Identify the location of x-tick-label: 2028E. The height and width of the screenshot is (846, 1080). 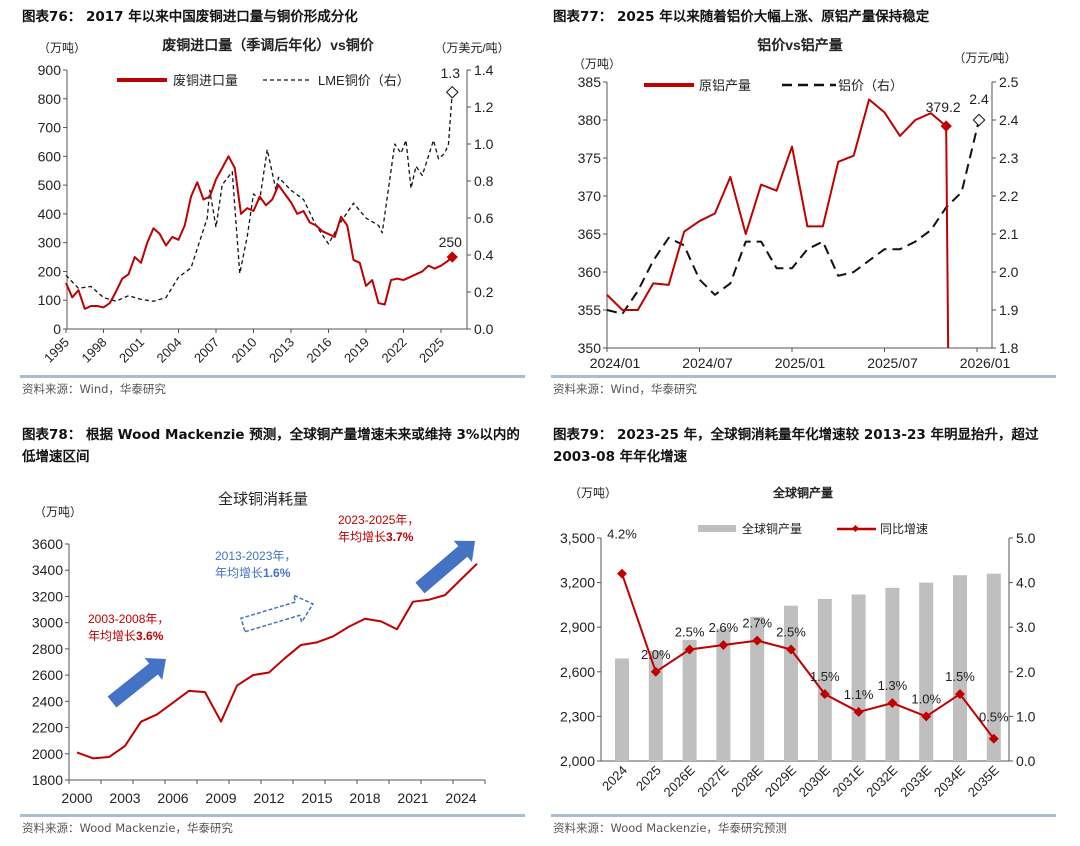
(746, 780).